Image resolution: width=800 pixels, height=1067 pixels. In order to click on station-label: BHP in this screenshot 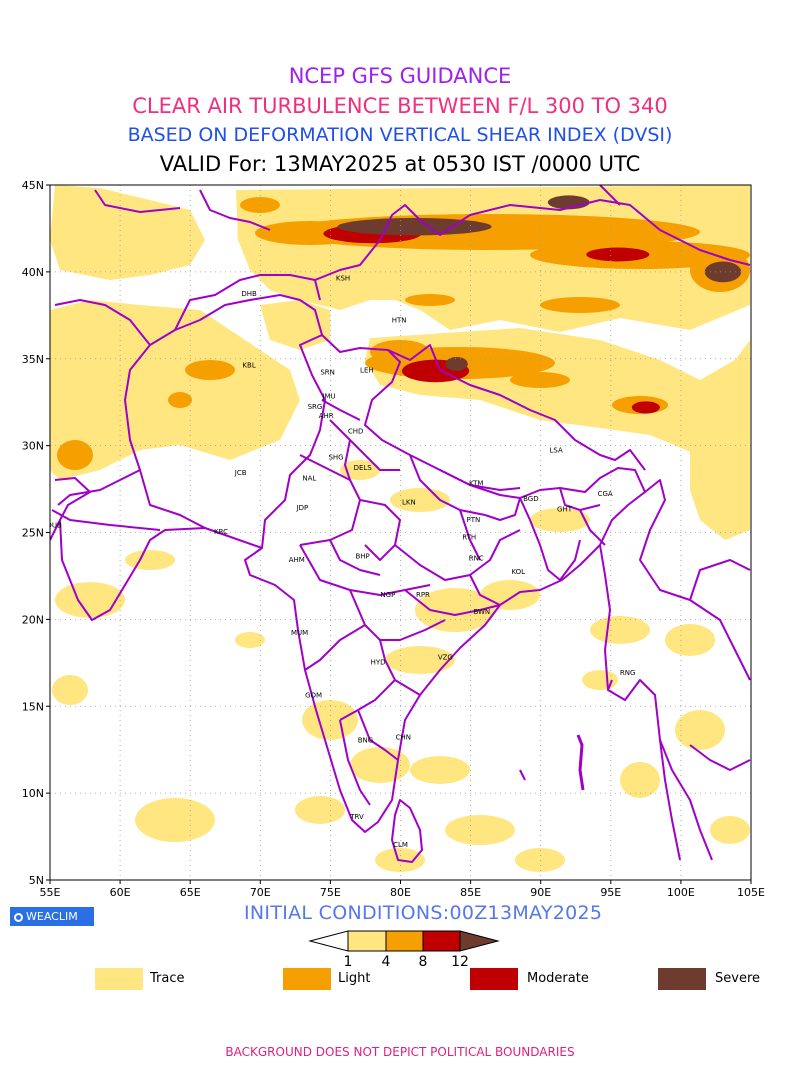, I will do `click(362, 557)`.